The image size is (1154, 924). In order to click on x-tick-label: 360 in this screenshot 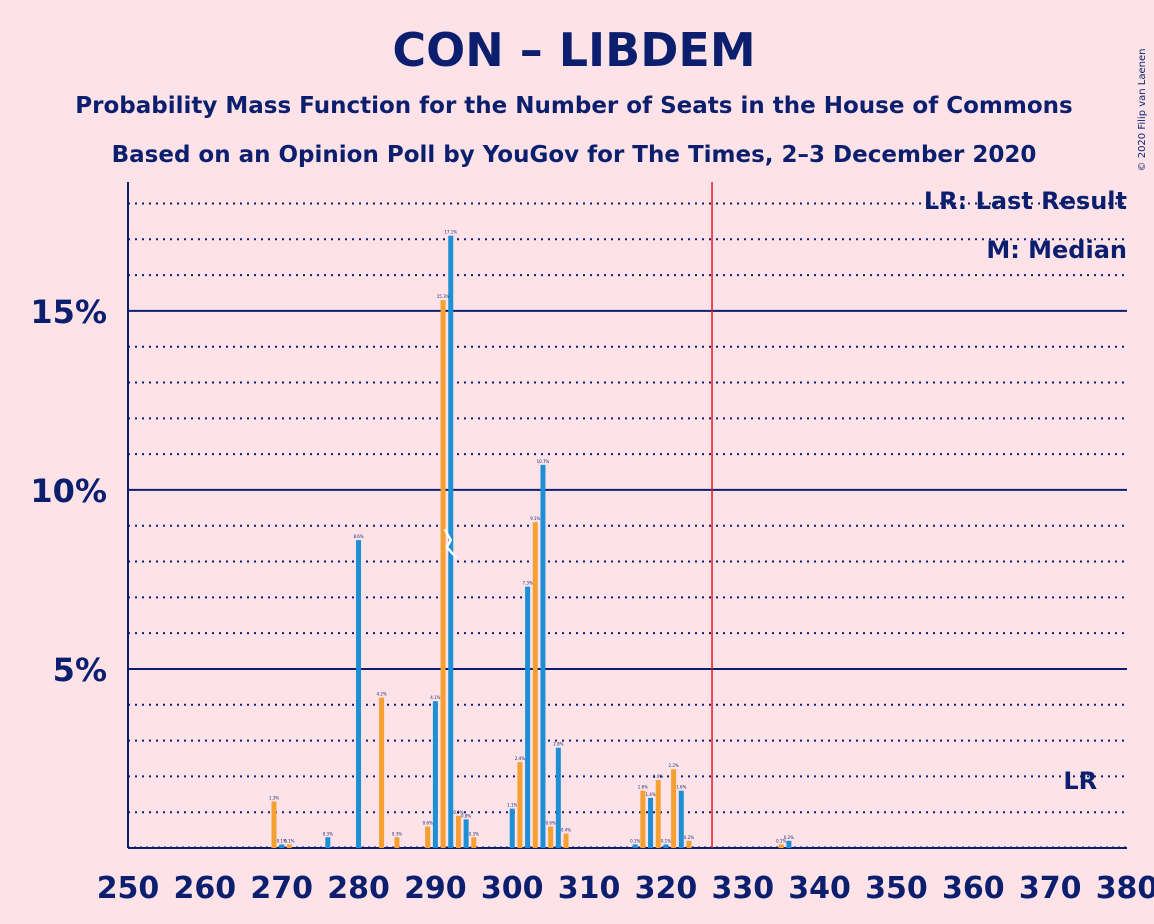, I will do `click(973, 888)`.